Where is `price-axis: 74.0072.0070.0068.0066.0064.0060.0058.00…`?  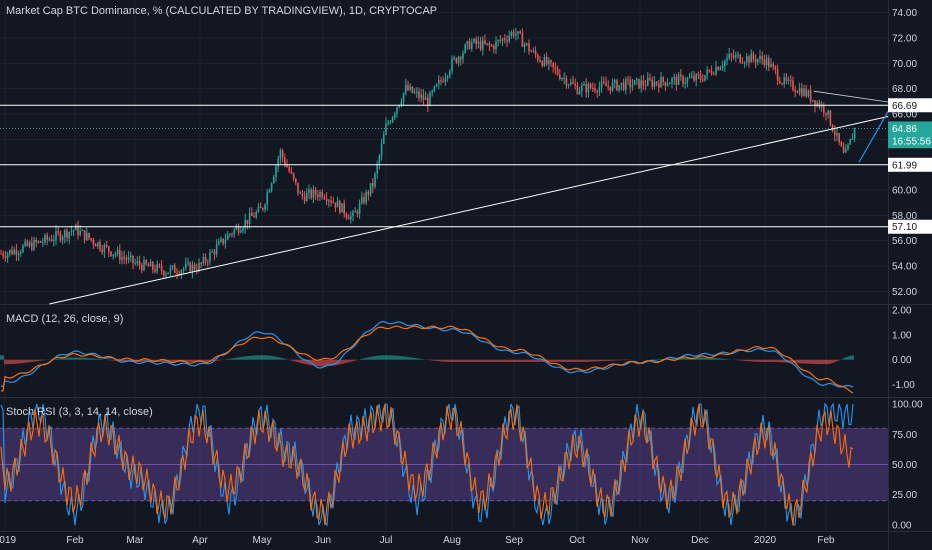
price-axis: 74.0072.0070.0068.0066.0064.0060.0058.00… is located at coordinates (910, 269).